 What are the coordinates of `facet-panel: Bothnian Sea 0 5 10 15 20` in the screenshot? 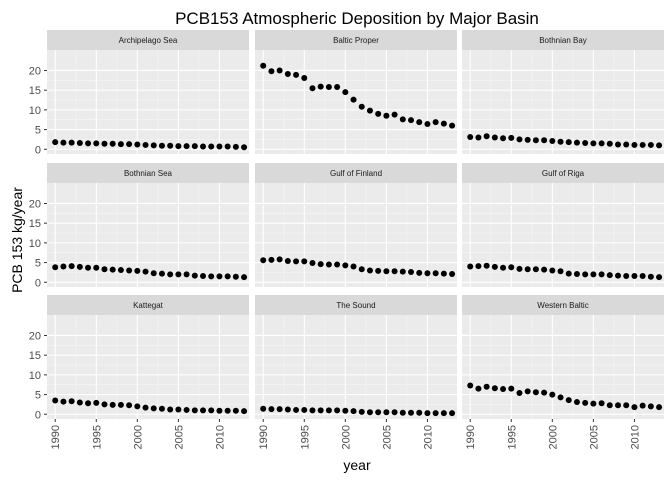 It's located at (139, 226).